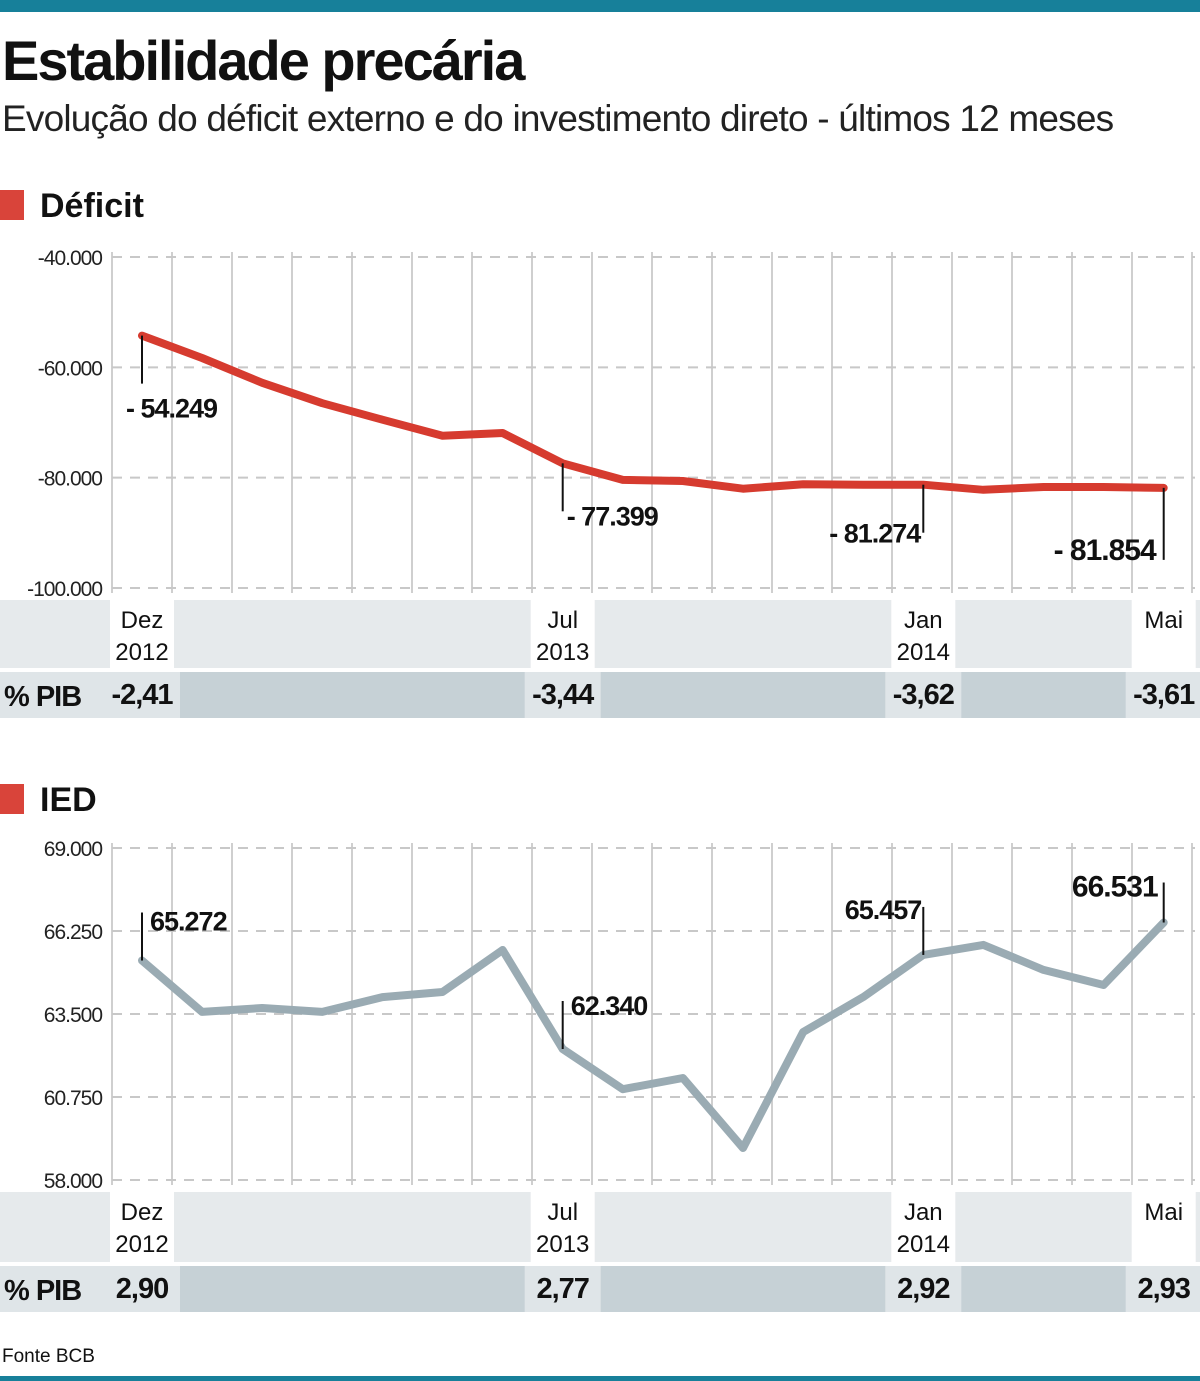 This screenshot has height=1381, width=1200. I want to click on pib-value: 2,93, so click(1163, 1289).